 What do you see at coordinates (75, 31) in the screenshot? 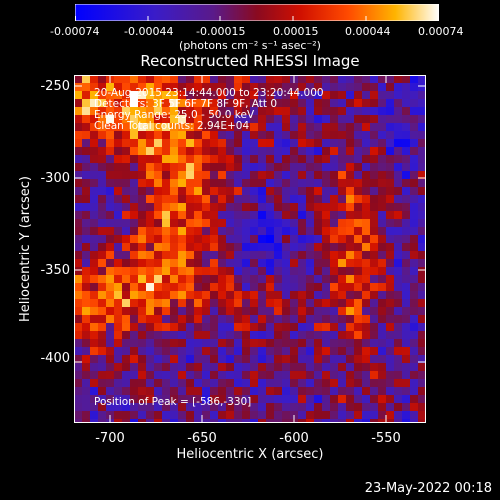
I see `colorbar-tick-label: -0.00074` at bounding box center [75, 31].